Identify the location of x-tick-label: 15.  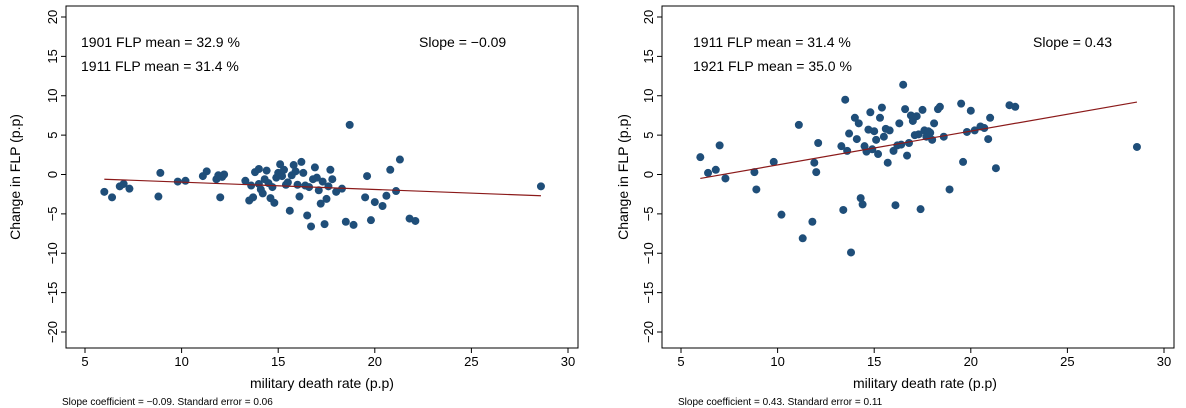
(874, 361).